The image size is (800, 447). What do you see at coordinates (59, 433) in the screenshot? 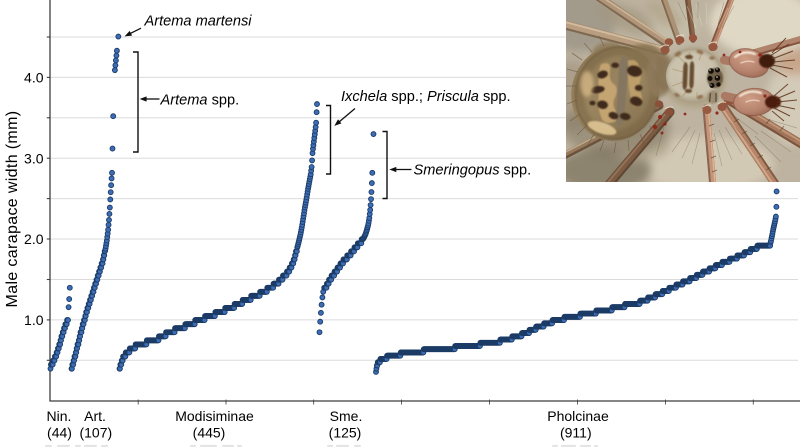
I see `svg-text: (44)` at bounding box center [59, 433].